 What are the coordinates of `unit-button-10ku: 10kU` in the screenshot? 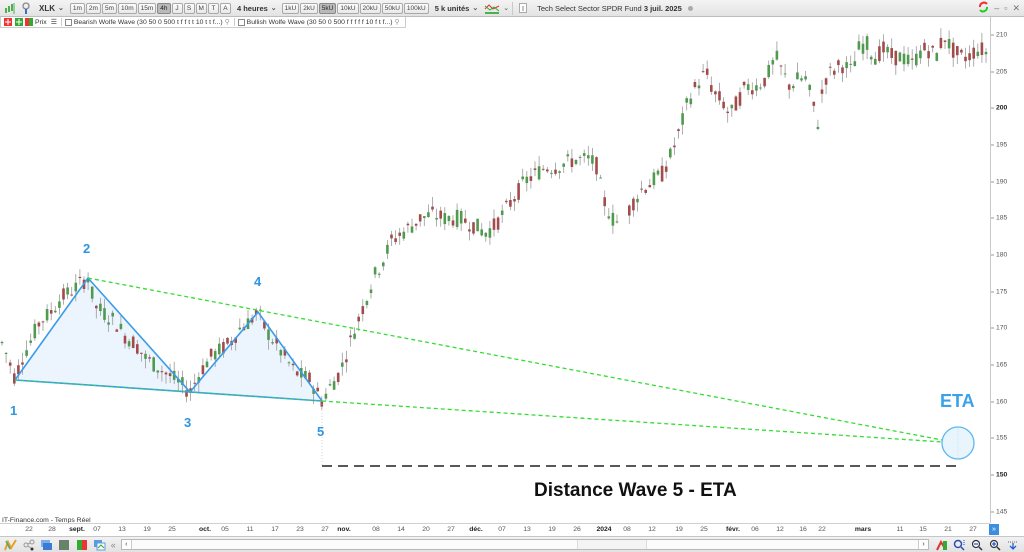 It's located at (348, 8).